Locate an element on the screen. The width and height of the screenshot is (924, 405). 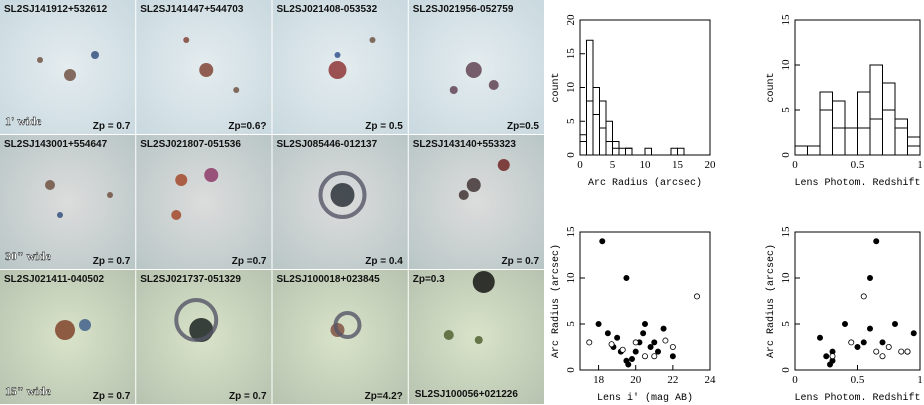
x-tick-label: 10 is located at coordinates (646, 165).